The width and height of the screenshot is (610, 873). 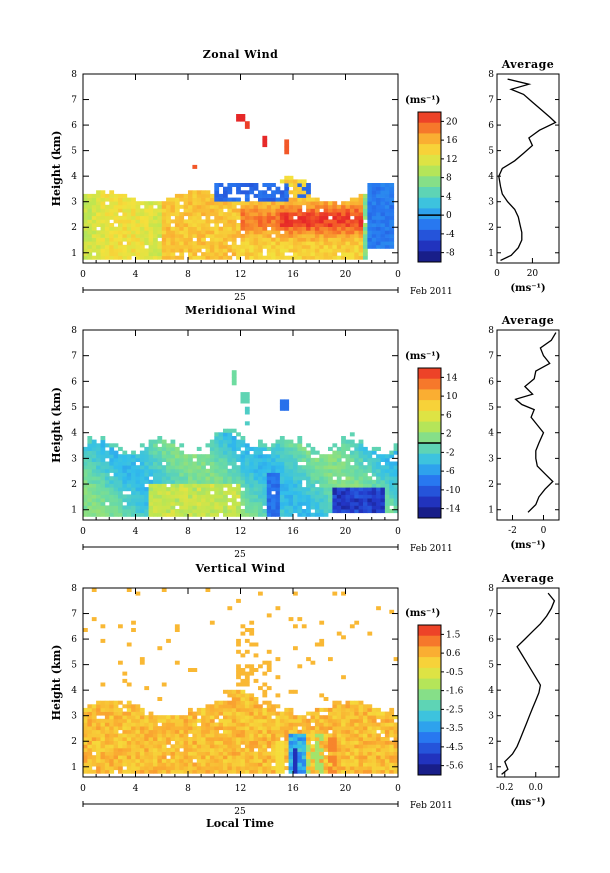 What do you see at coordinates (74, 152) in the screenshot?
I see `y-tick-label: 5` at bounding box center [74, 152].